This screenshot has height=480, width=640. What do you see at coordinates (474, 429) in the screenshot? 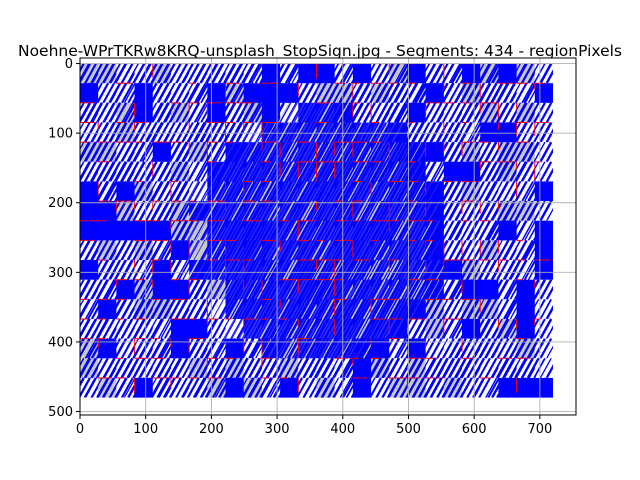
I see `x-tick-label: 600` at bounding box center [474, 429].